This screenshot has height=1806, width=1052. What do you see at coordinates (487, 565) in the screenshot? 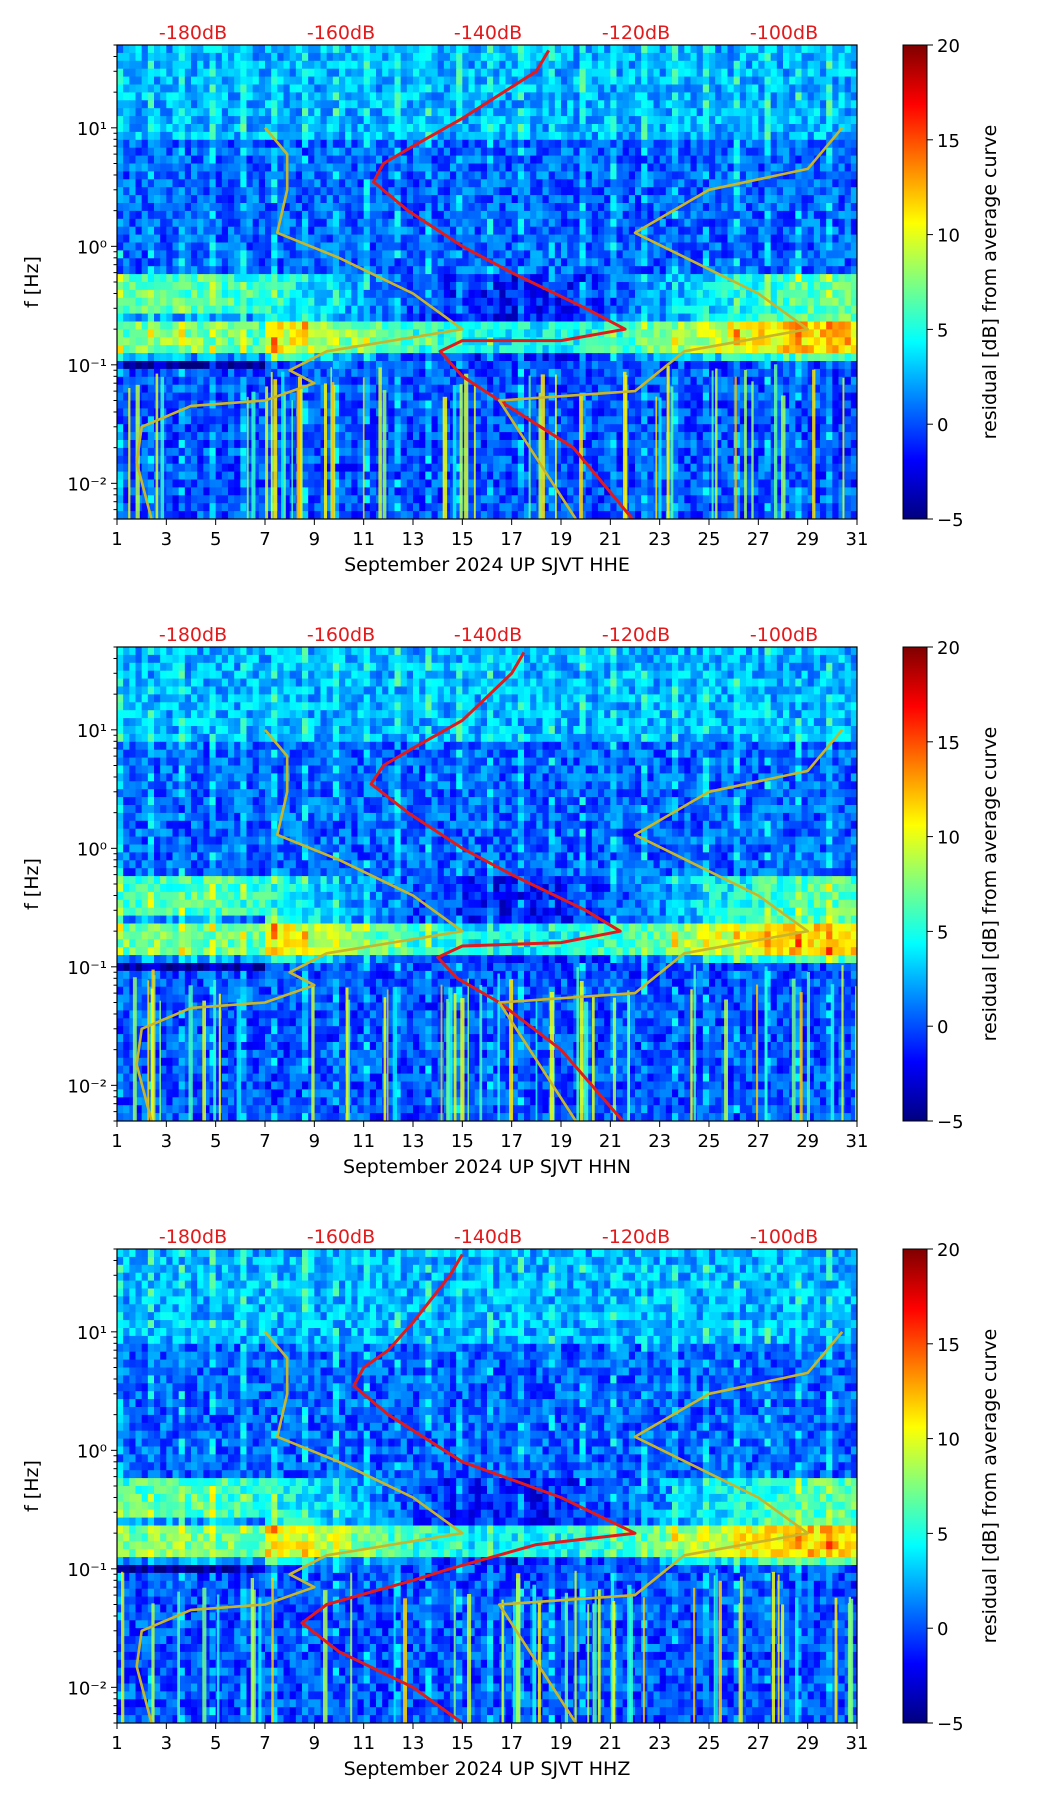
I see `x-axis-label: September 2024 UP SJVT HHE` at bounding box center [487, 565].